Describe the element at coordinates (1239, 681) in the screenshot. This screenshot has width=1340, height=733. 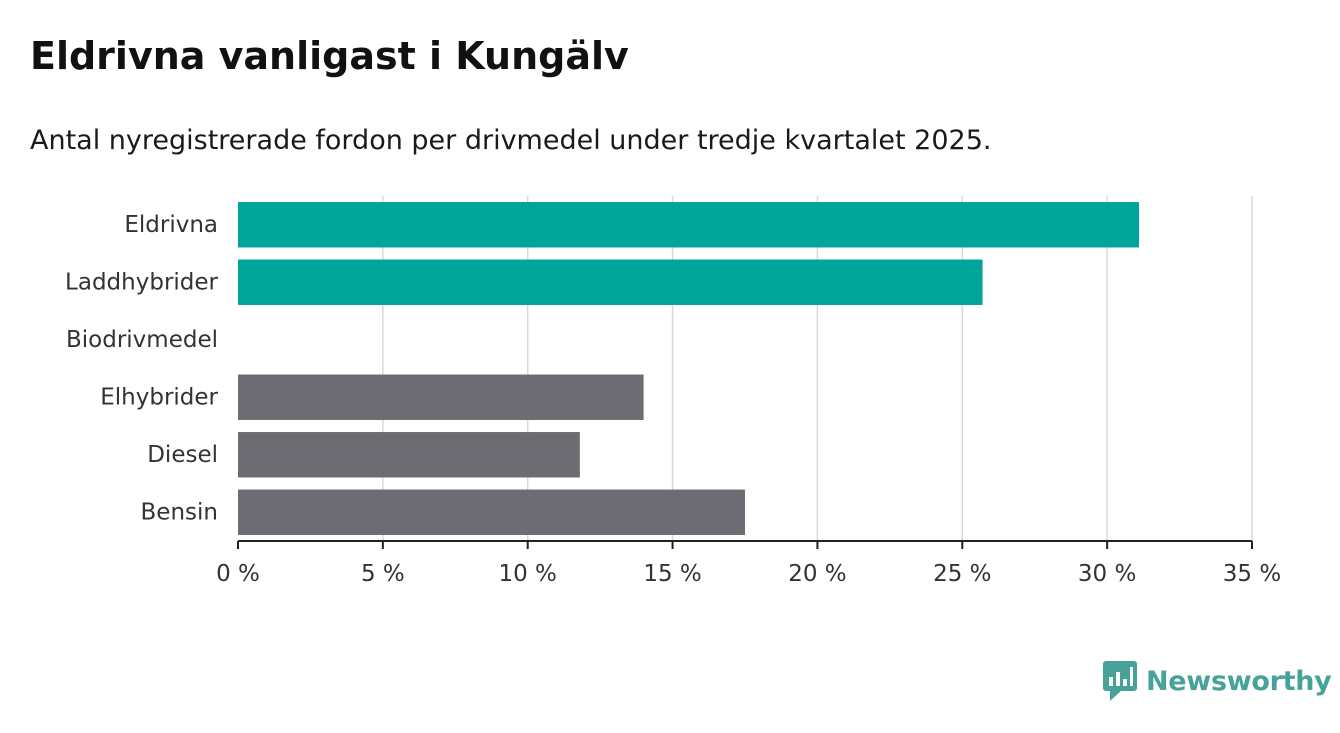
I see `brand-name: Newsworthy` at that location.